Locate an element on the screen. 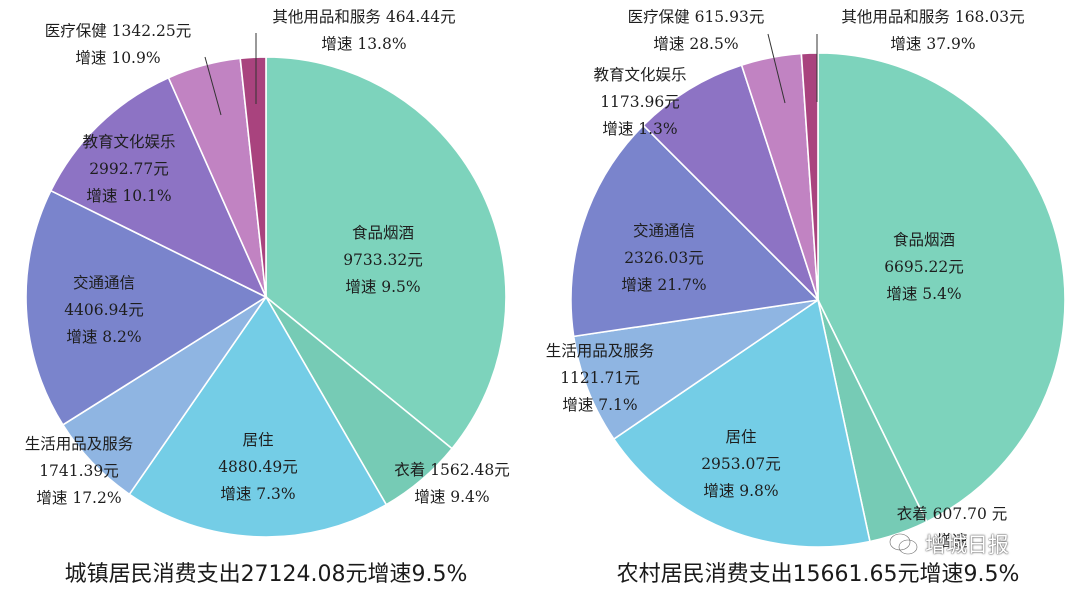  slice-label-transport: 交通通信 2326.03元增速 21.7% is located at coordinates (663, 258).